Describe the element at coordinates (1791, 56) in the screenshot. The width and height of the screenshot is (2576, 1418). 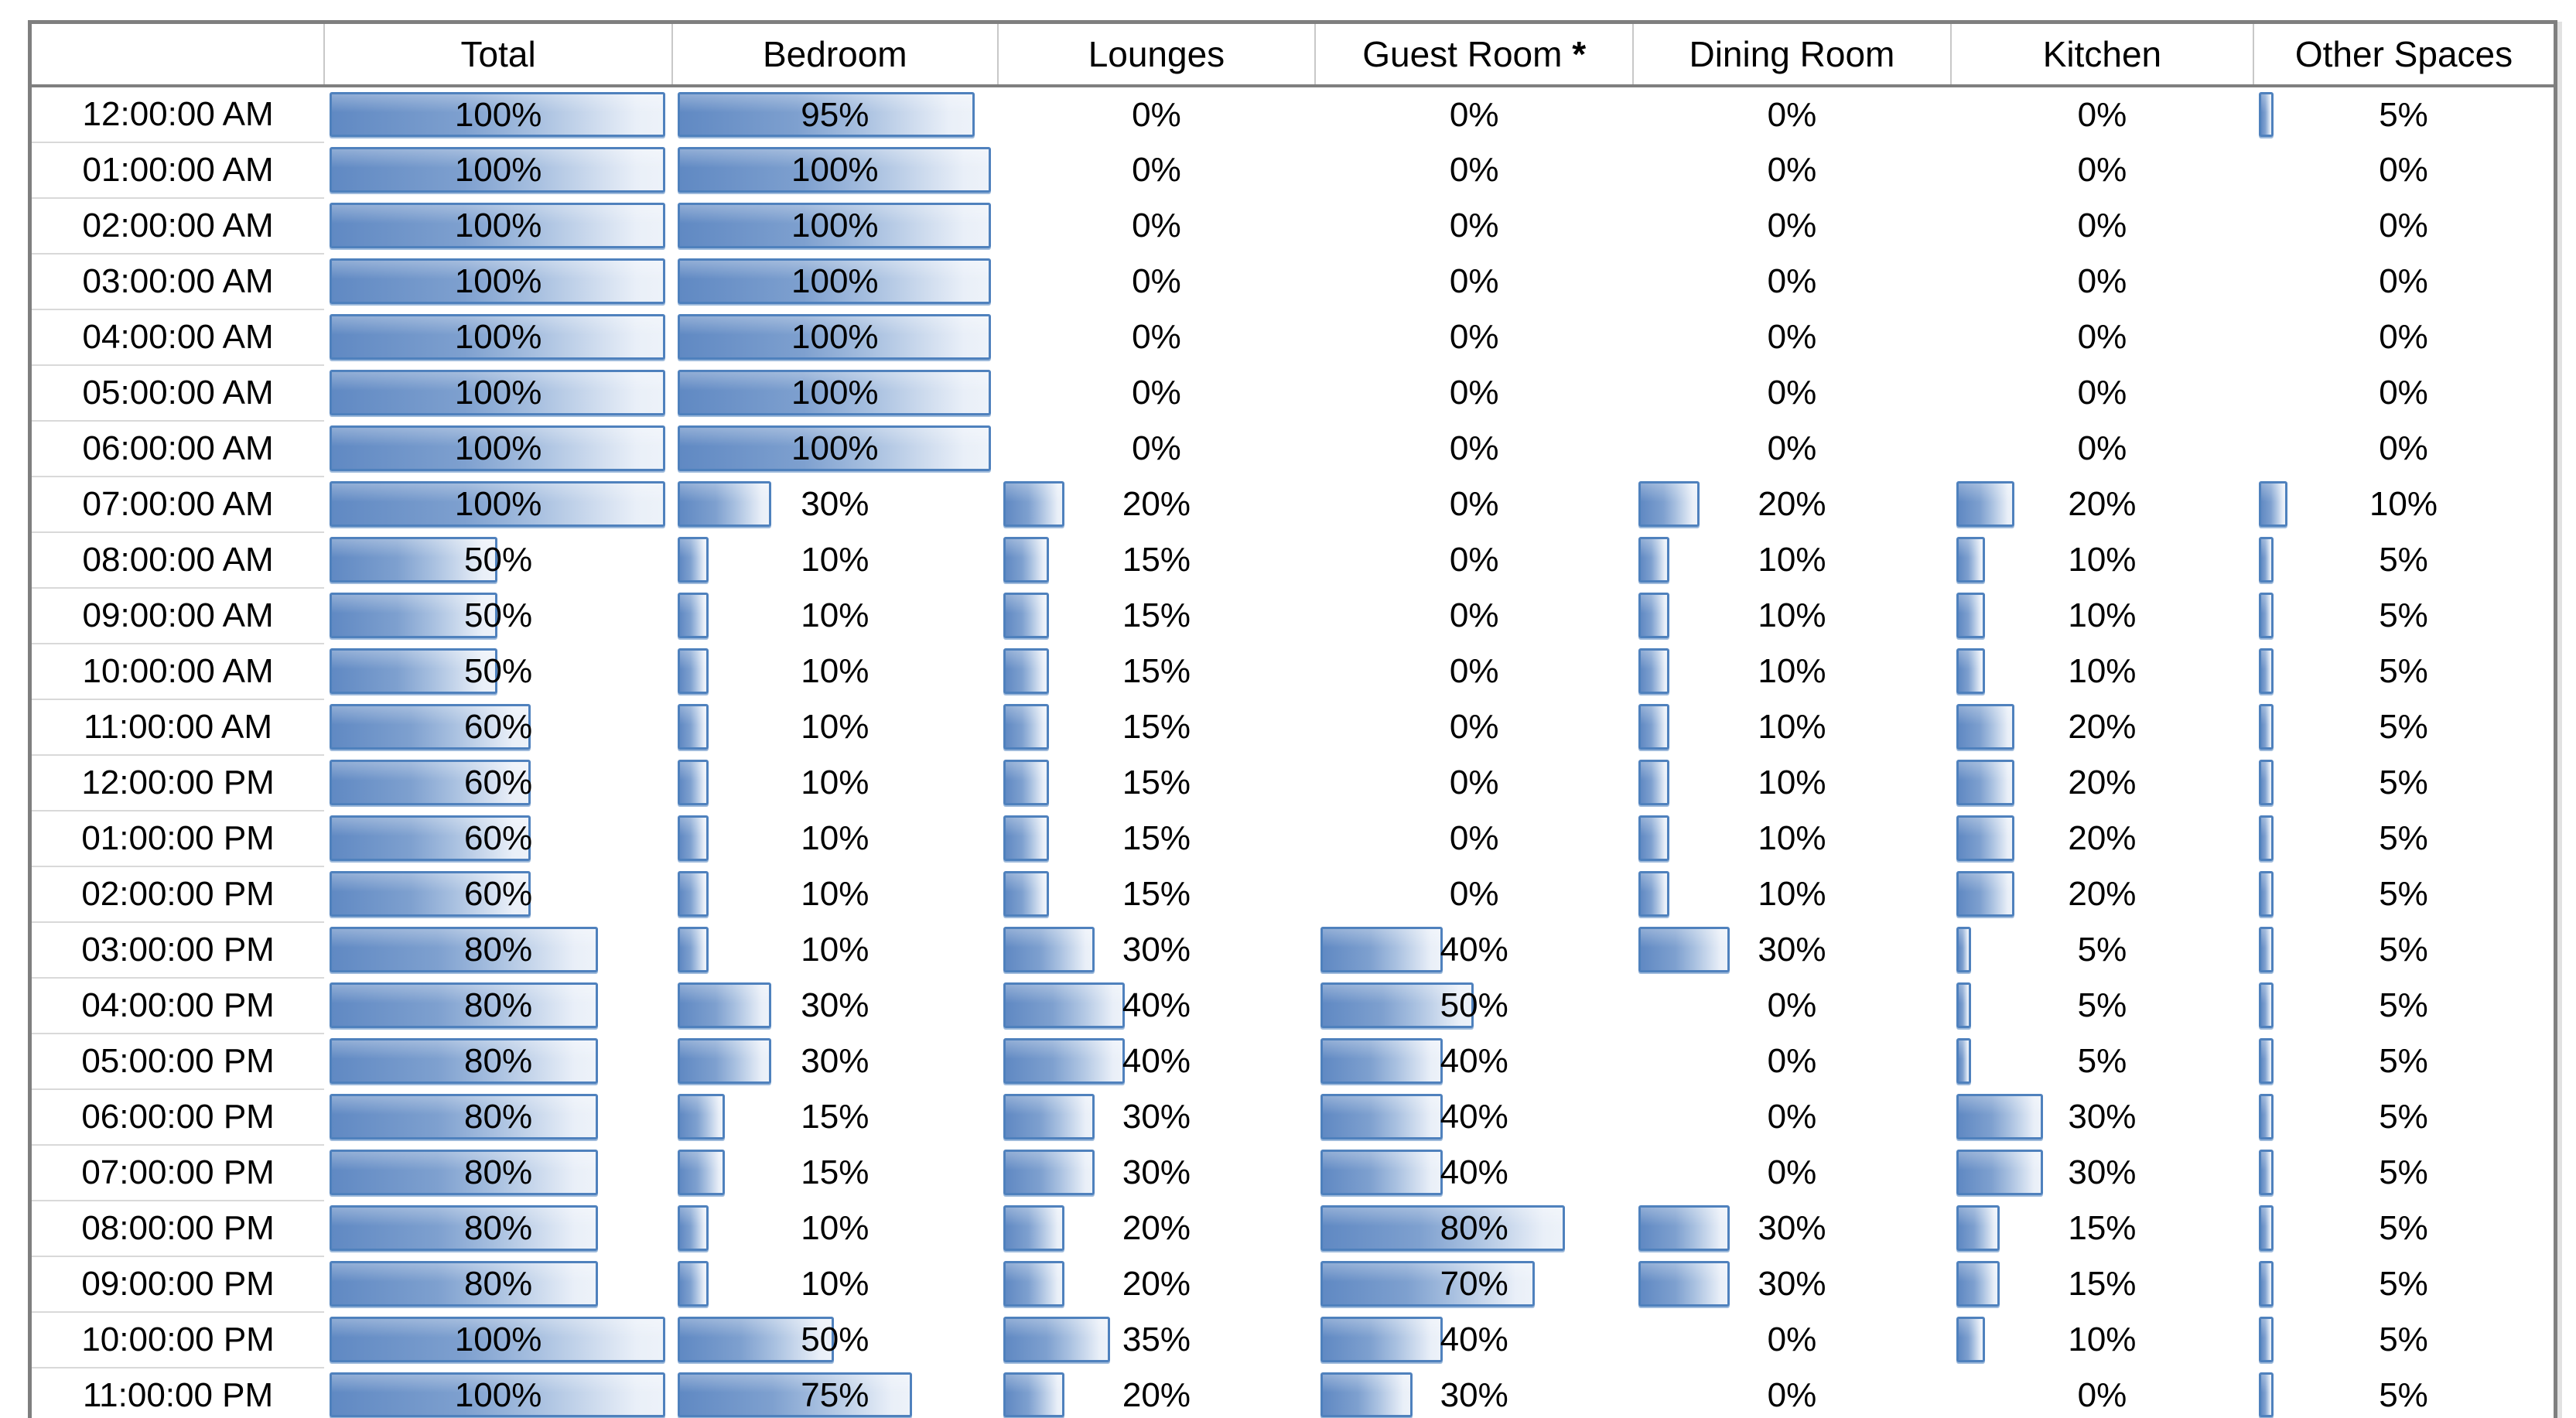
I see `column-header: Dining Room` at that location.